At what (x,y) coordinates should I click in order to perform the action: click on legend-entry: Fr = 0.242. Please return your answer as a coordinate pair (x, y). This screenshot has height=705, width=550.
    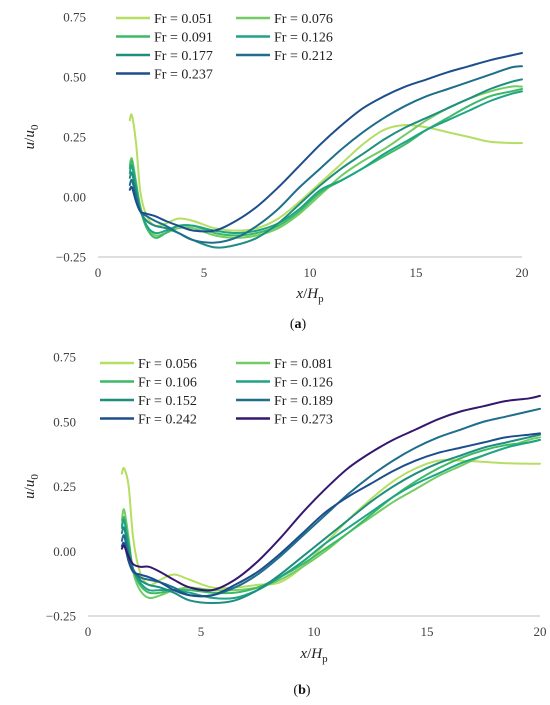
    Looking at the image, I should click on (167, 420).